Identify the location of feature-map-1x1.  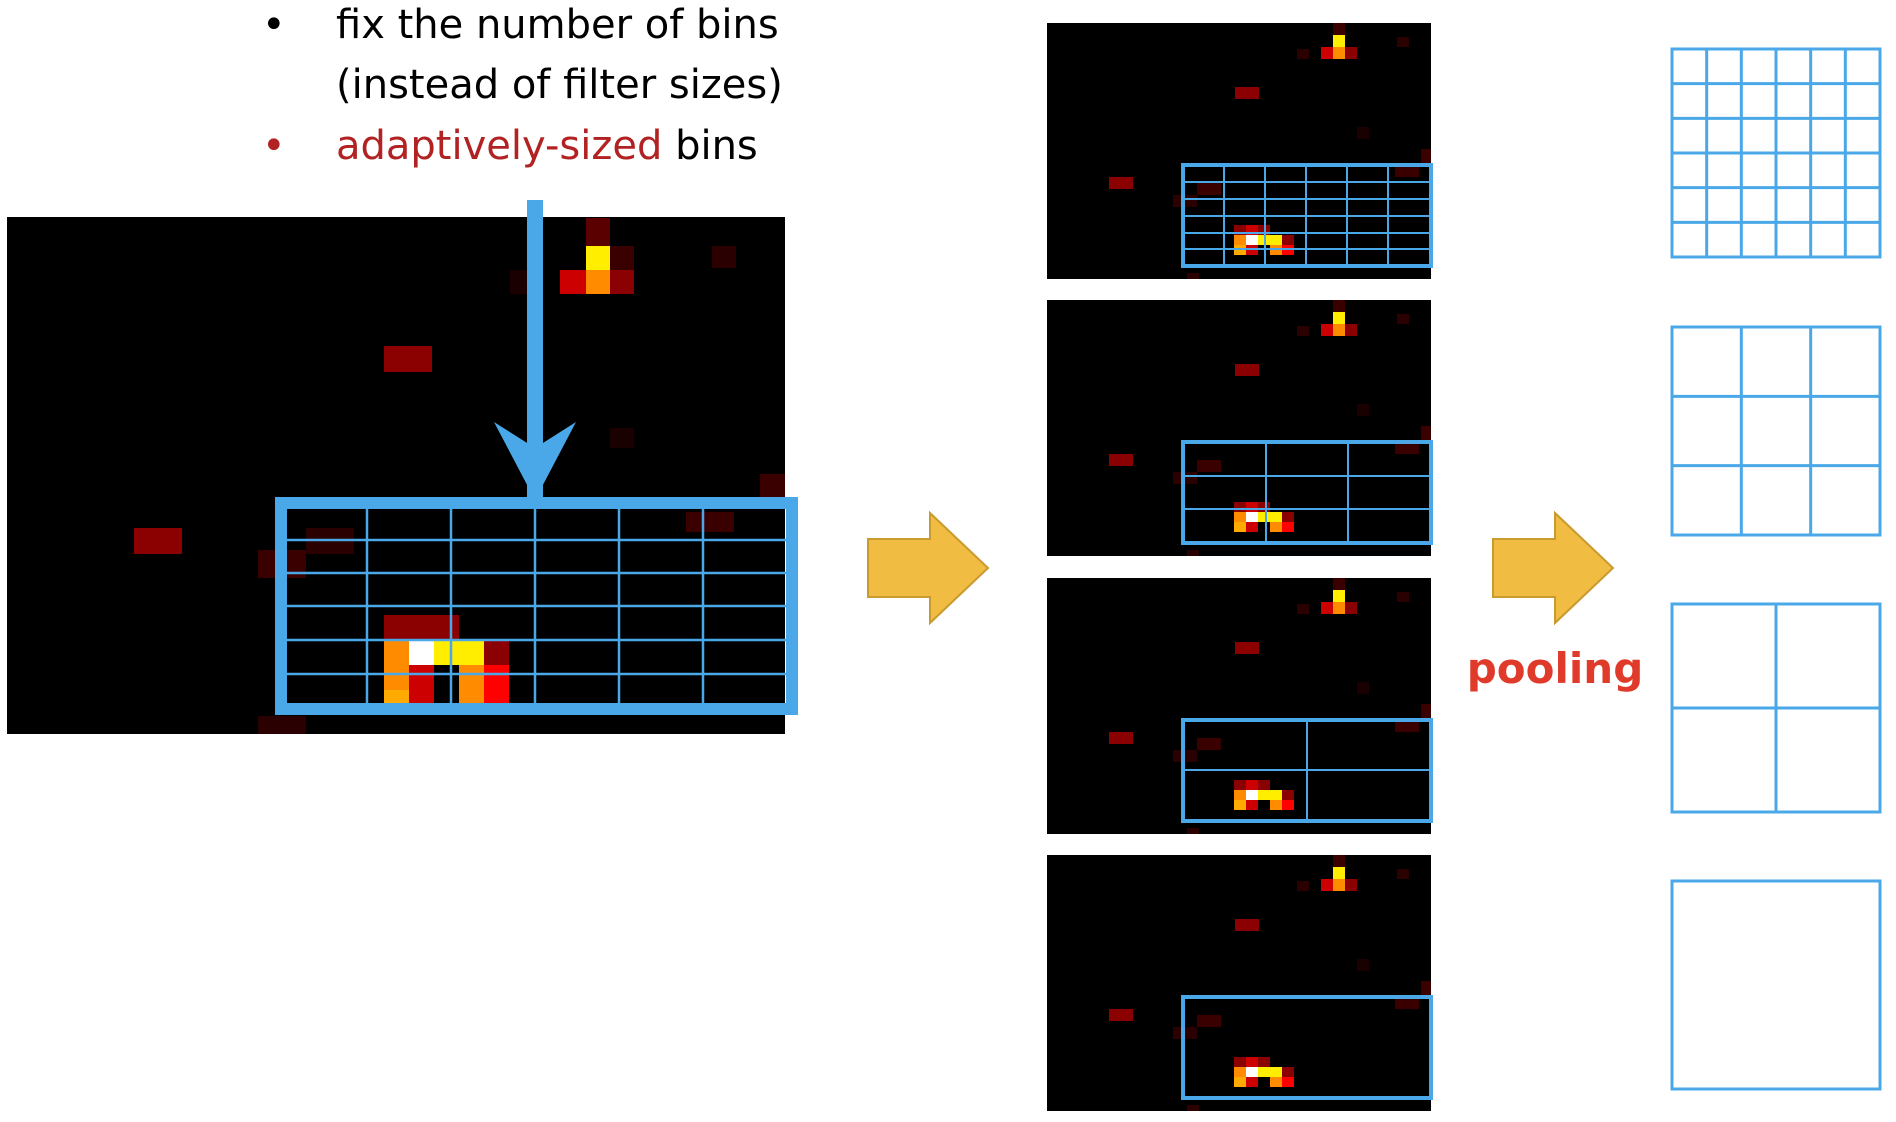
(1240, 983).